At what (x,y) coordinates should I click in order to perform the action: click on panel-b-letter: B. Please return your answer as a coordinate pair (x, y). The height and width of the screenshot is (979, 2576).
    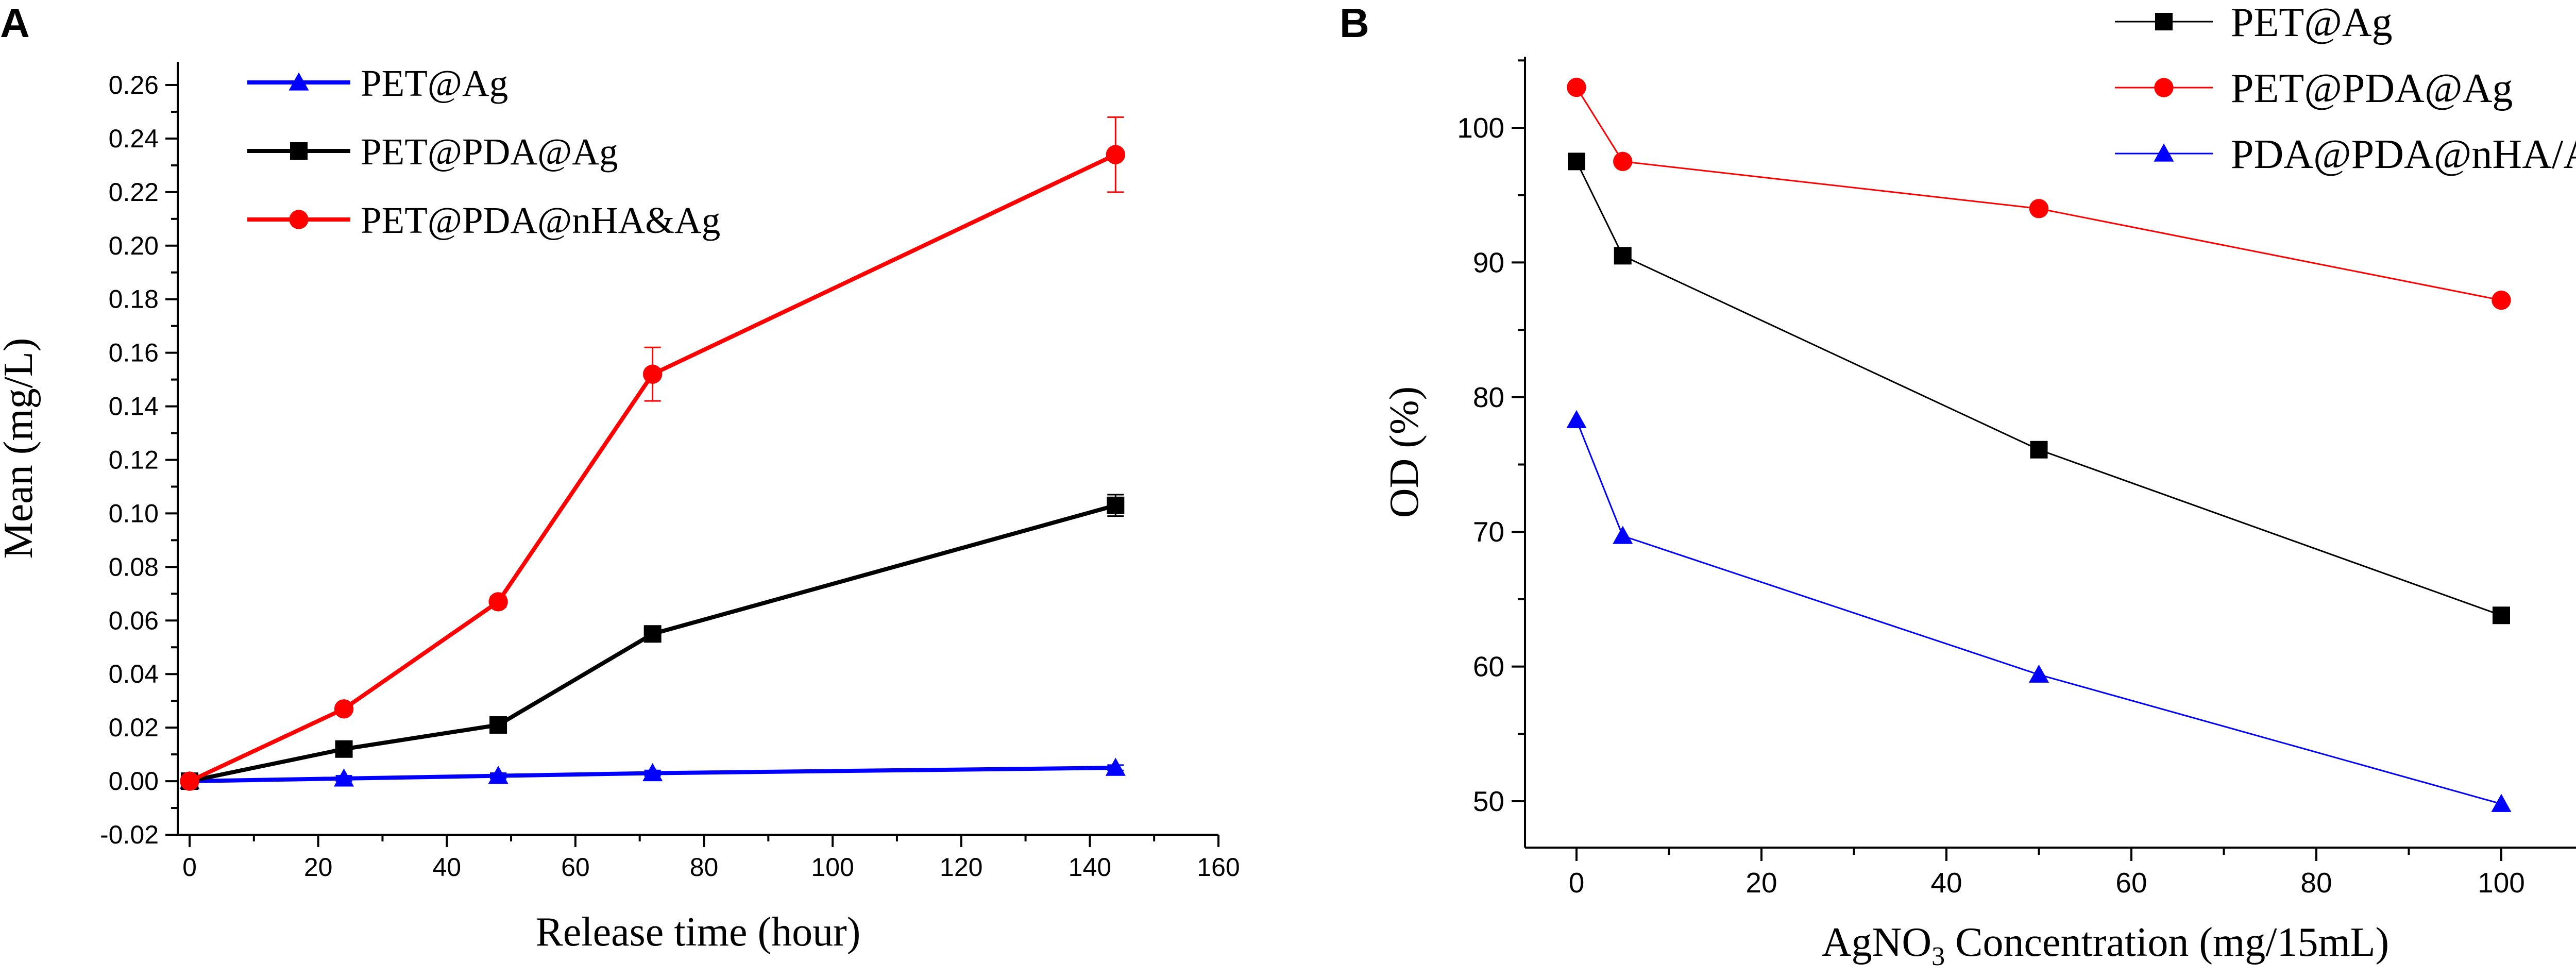
    Looking at the image, I should click on (1354, 23).